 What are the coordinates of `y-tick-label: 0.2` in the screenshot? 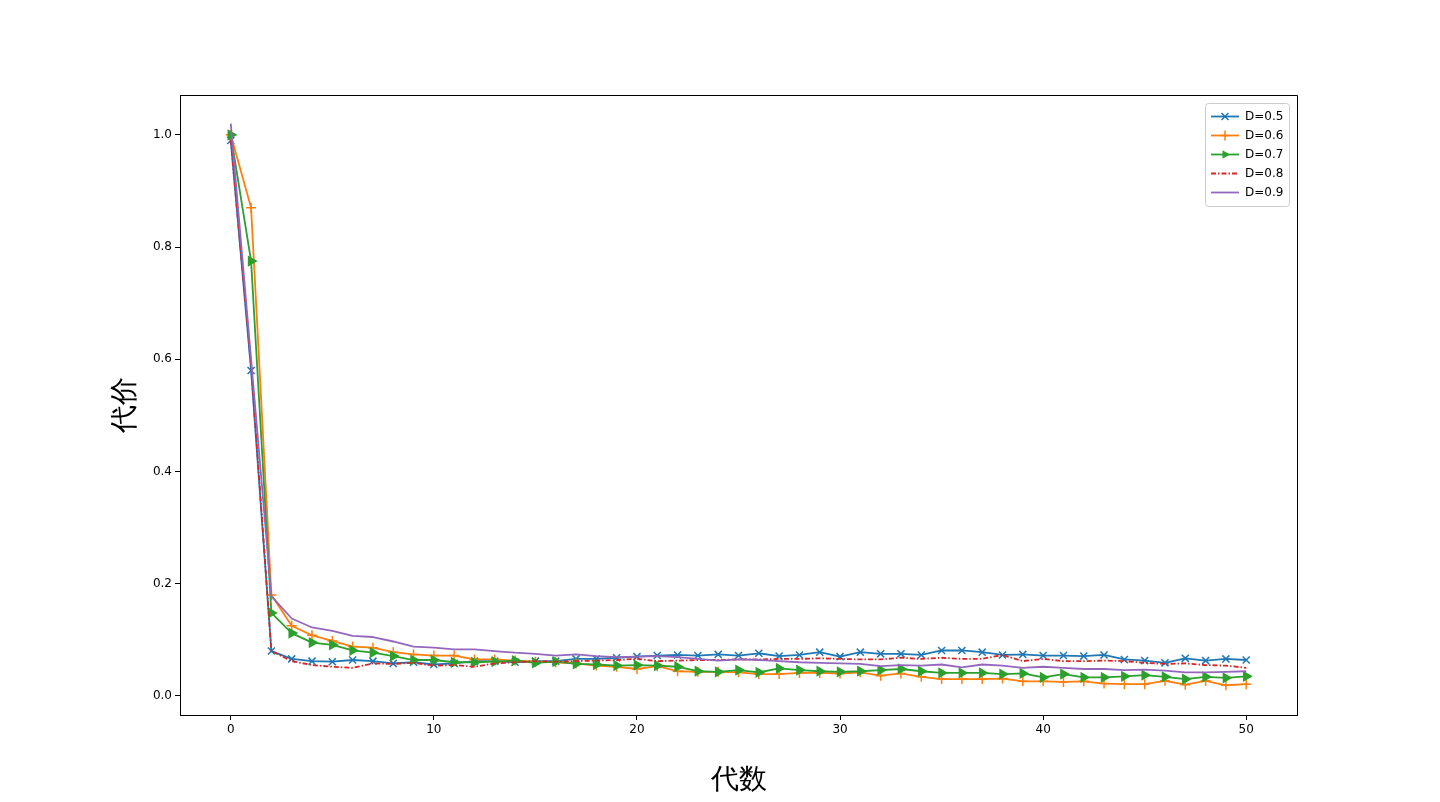 It's located at (162, 582).